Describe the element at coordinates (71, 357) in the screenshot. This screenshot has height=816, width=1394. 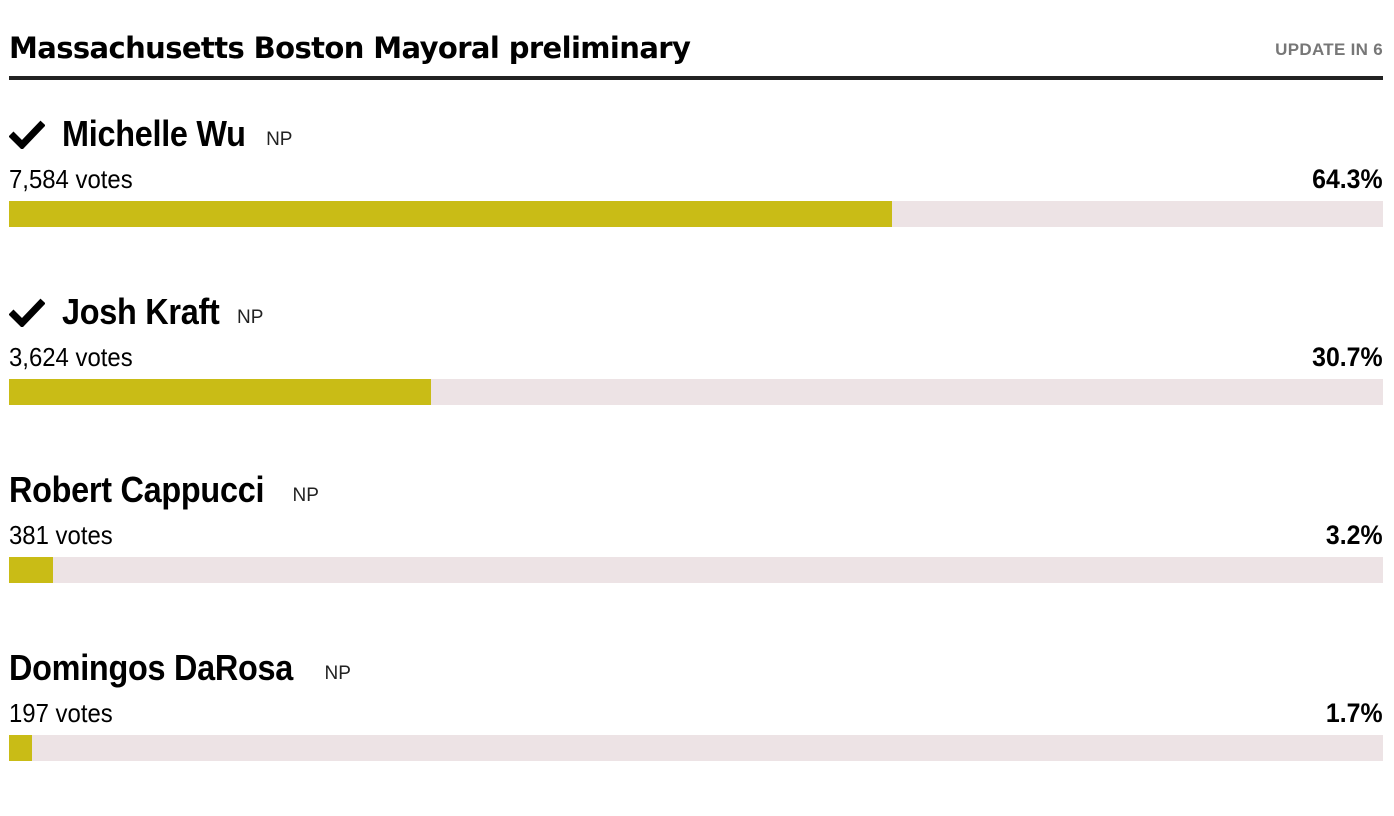
I see `vote-count: 3,624 votes` at that location.